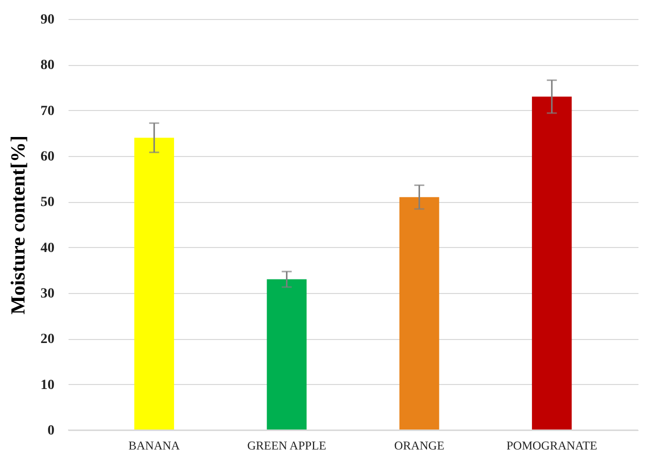  Describe the element at coordinates (154, 445) in the screenshot. I see `x-tick-label: BANANA` at that location.